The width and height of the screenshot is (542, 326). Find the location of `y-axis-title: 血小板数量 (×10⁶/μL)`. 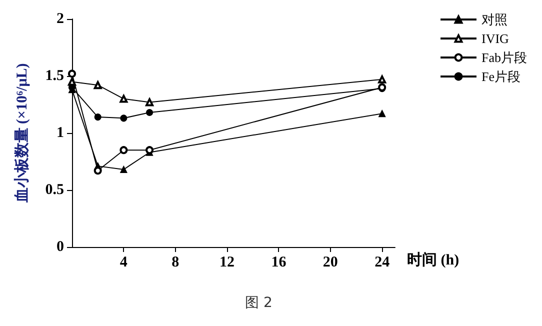

y-axis-title: 血小板数量 (×10⁶/μL) is located at coordinates (22, 133).